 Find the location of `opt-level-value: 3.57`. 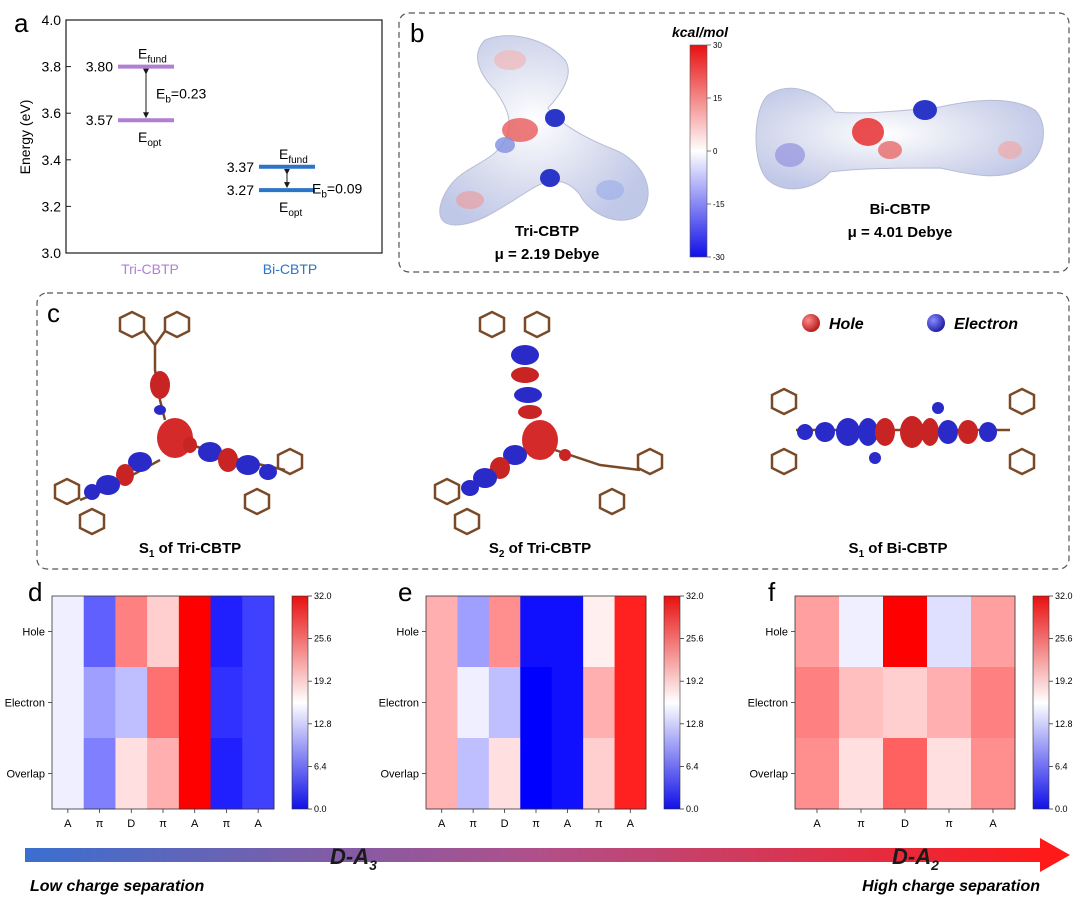

opt-level-value: 3.57 is located at coordinates (99, 120).